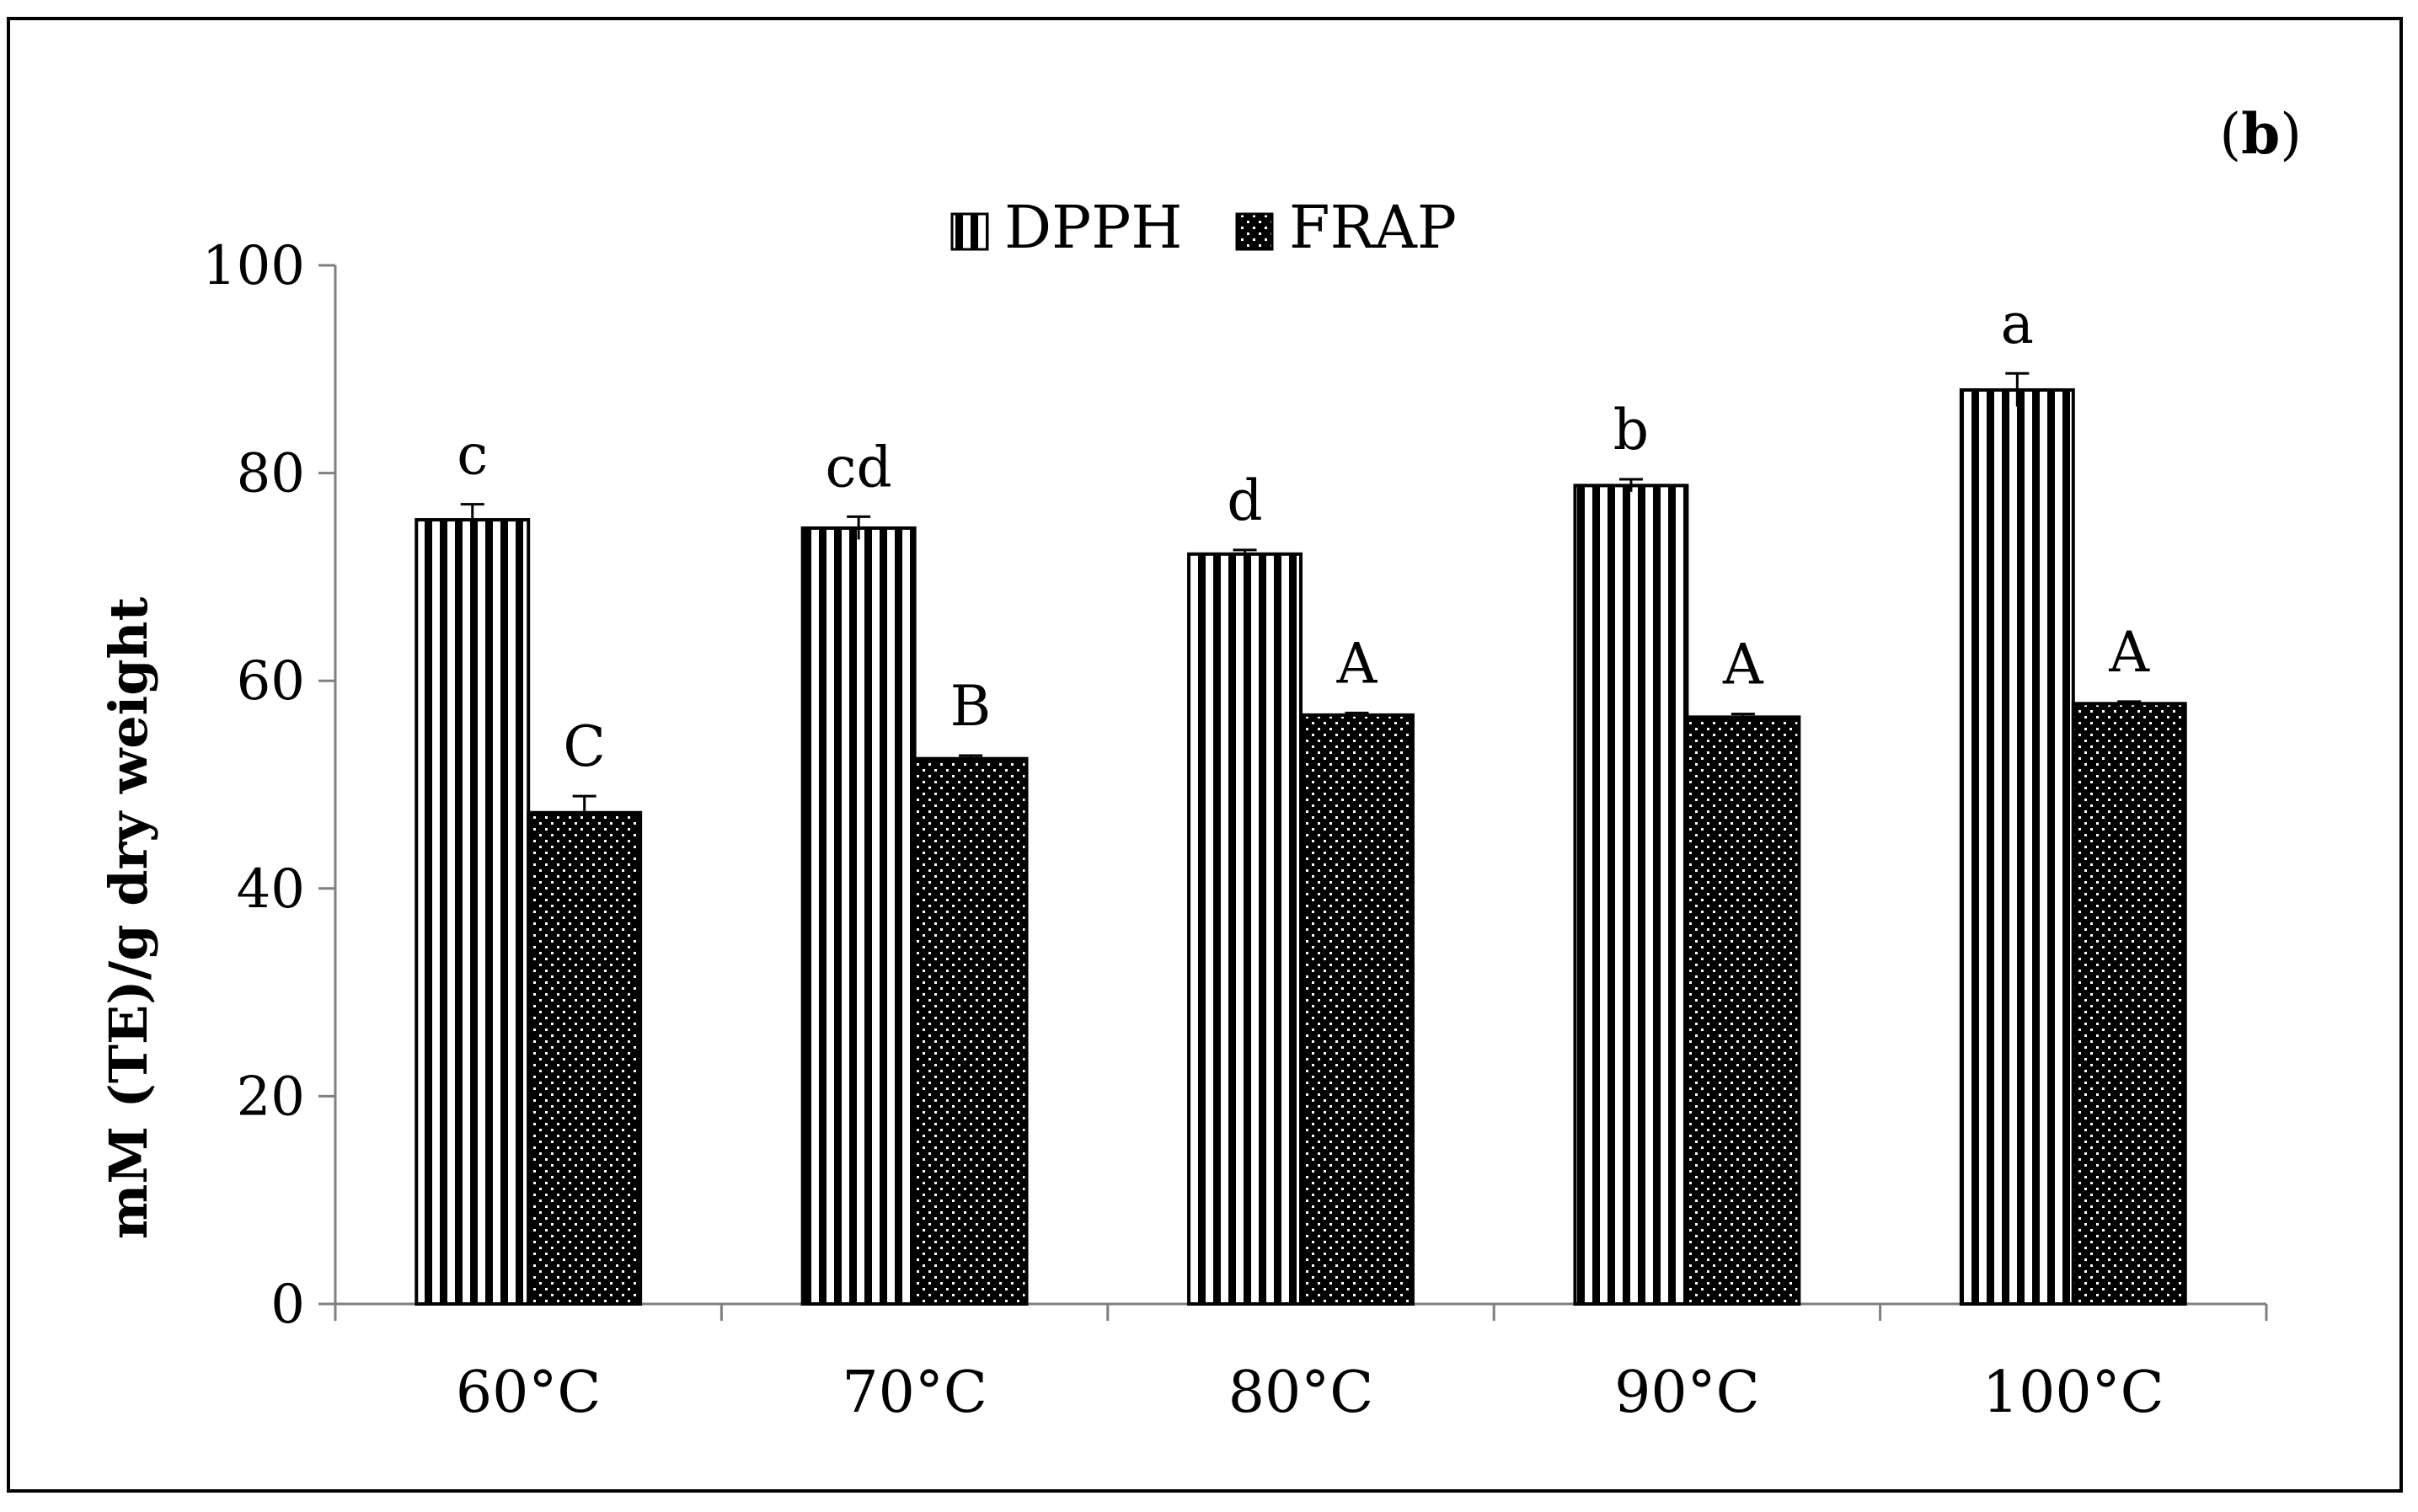 The image size is (2418, 1512). I want to click on category-labels: 60°C 70°C 80°C 90°C 100°C, so click(1310, 1393).